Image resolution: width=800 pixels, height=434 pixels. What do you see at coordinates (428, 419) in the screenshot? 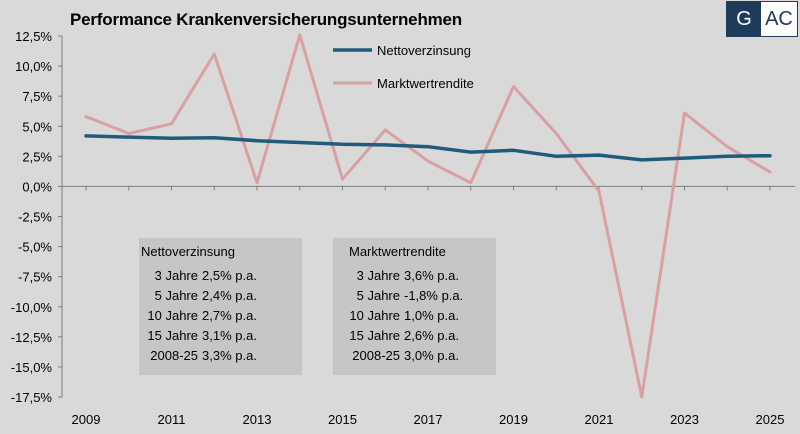
I see `x-tick-label: 2017` at bounding box center [428, 419].